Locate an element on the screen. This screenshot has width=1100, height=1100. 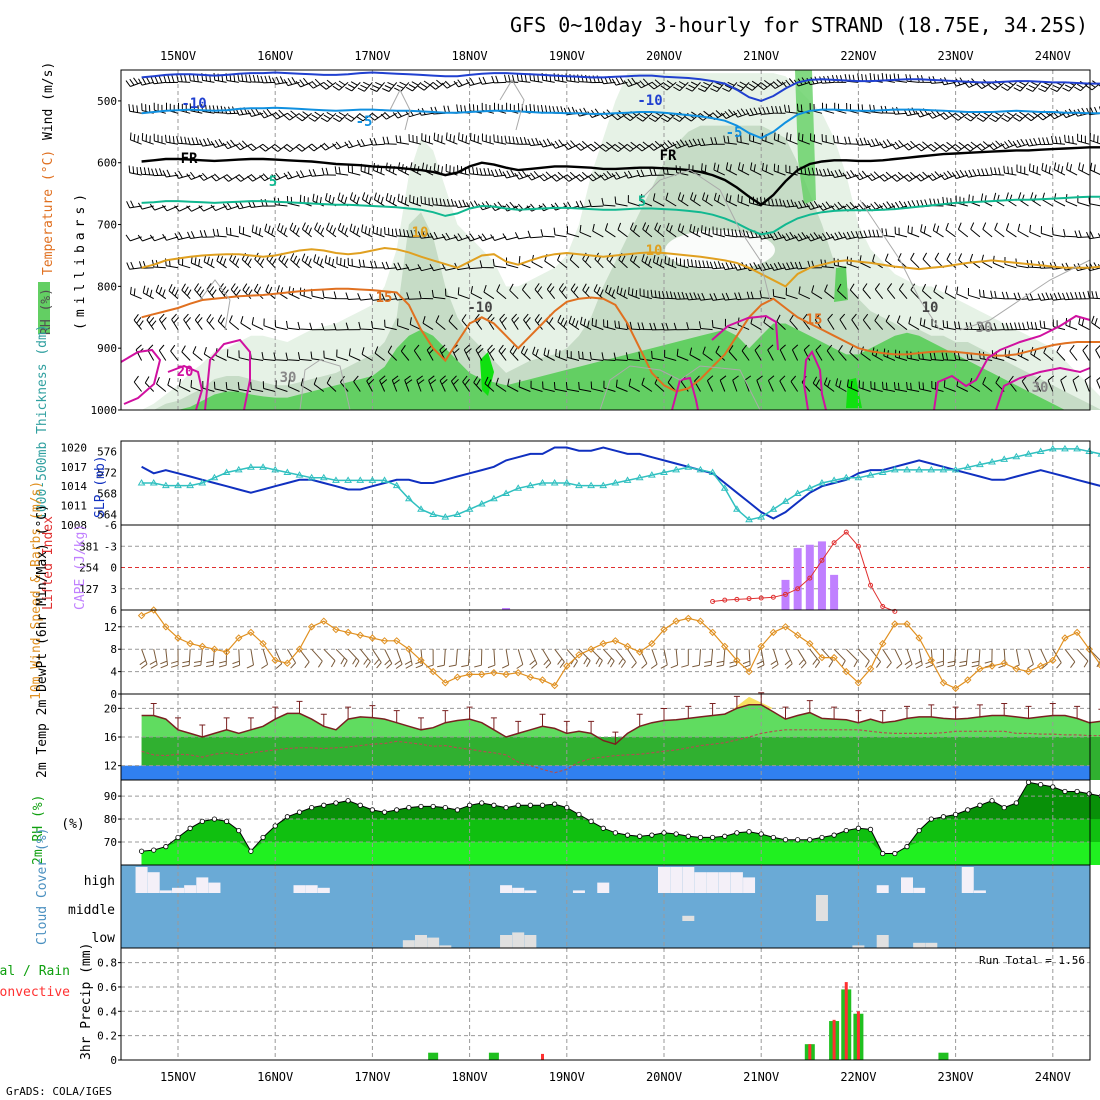
axis-tick-label: 0.6 is located at coordinates (107, 987).